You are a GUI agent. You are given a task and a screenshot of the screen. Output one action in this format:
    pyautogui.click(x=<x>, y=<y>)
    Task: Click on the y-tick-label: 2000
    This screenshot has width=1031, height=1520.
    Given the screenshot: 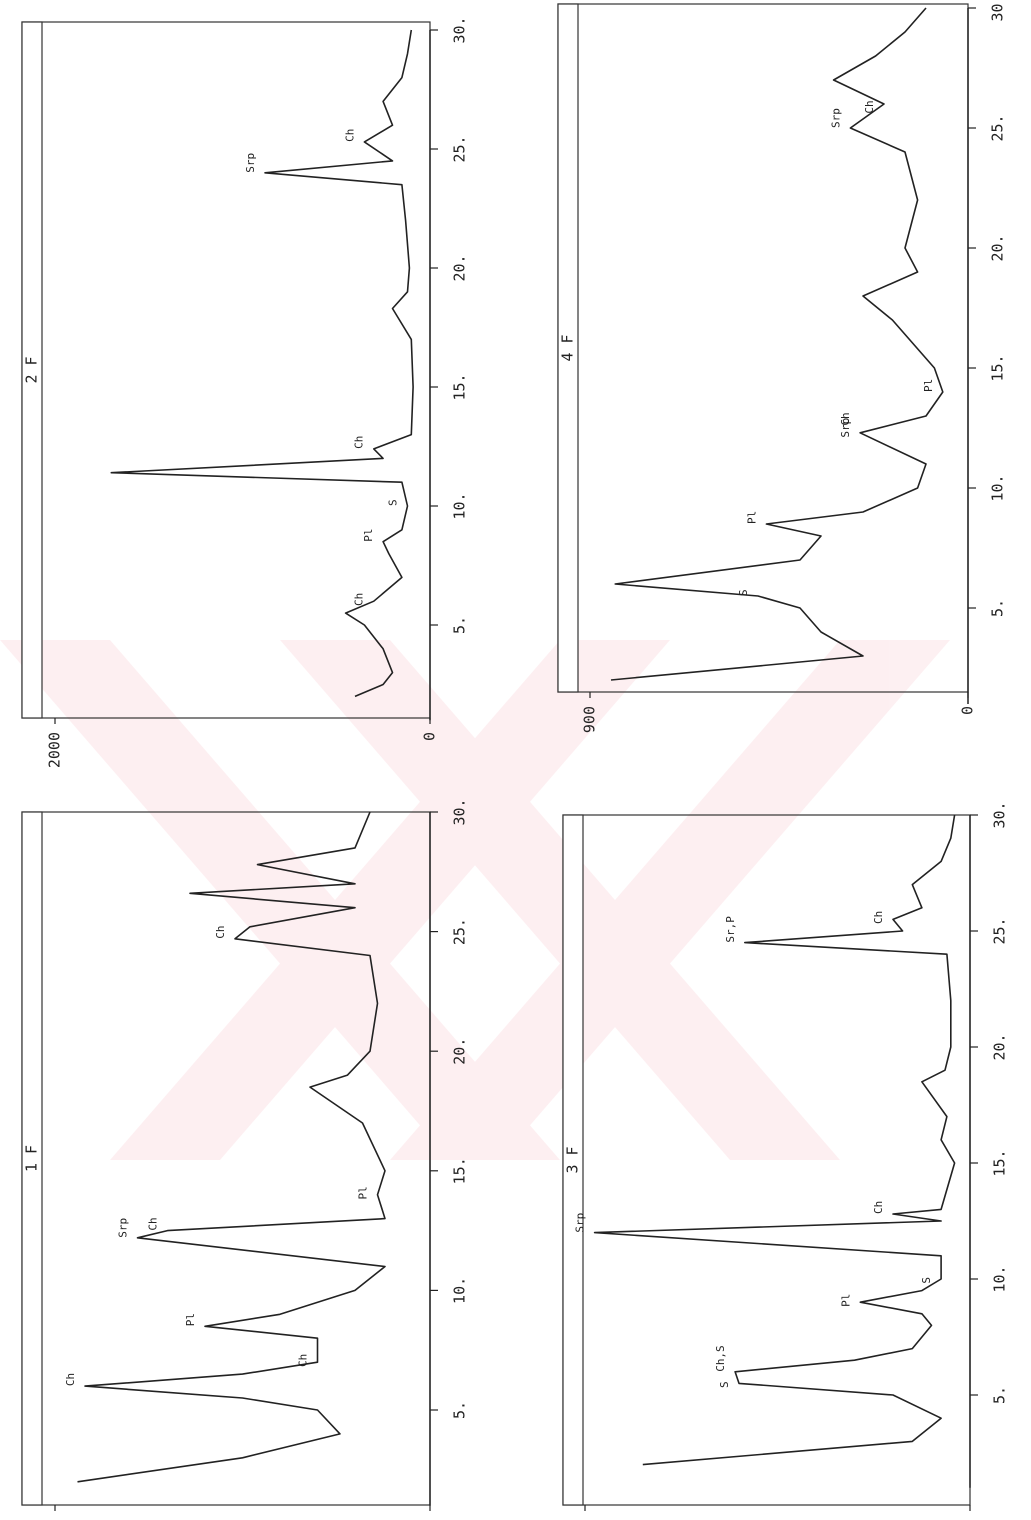 What is the action you would take?
    pyautogui.click(x=55, y=750)
    